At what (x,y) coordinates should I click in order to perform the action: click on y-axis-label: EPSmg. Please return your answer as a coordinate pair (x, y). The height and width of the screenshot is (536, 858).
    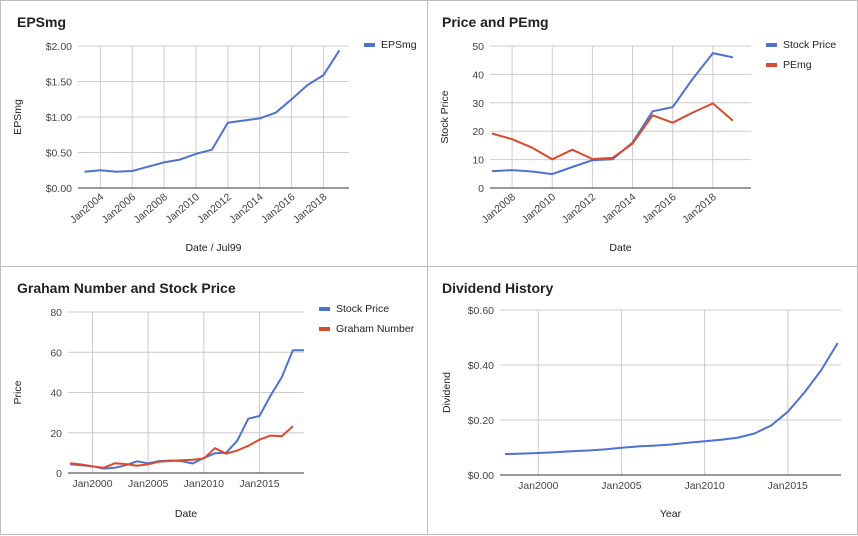
    Looking at the image, I should click on (18, 117).